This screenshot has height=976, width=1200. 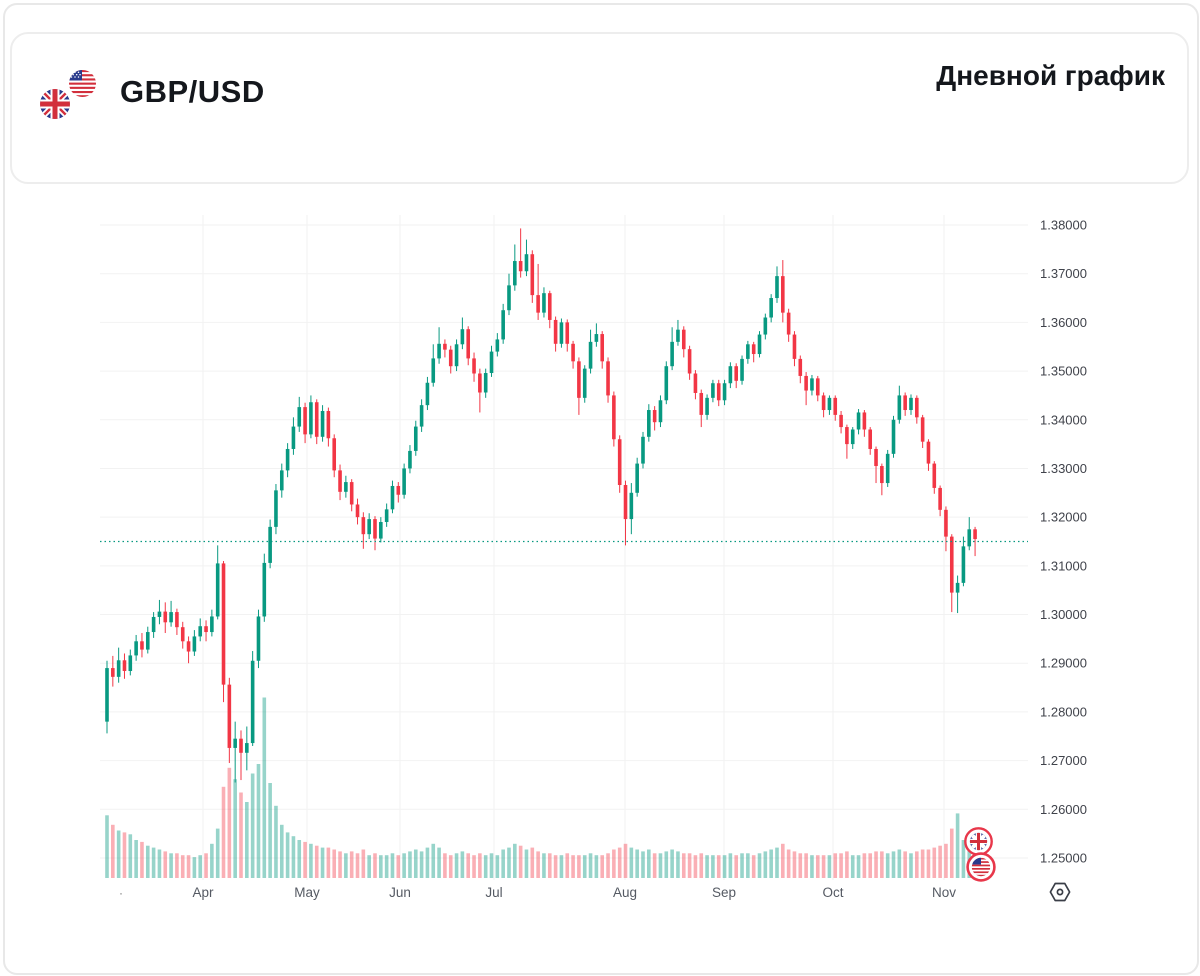 I want to click on price-tick-label: 1.36000, so click(x=1063, y=322).